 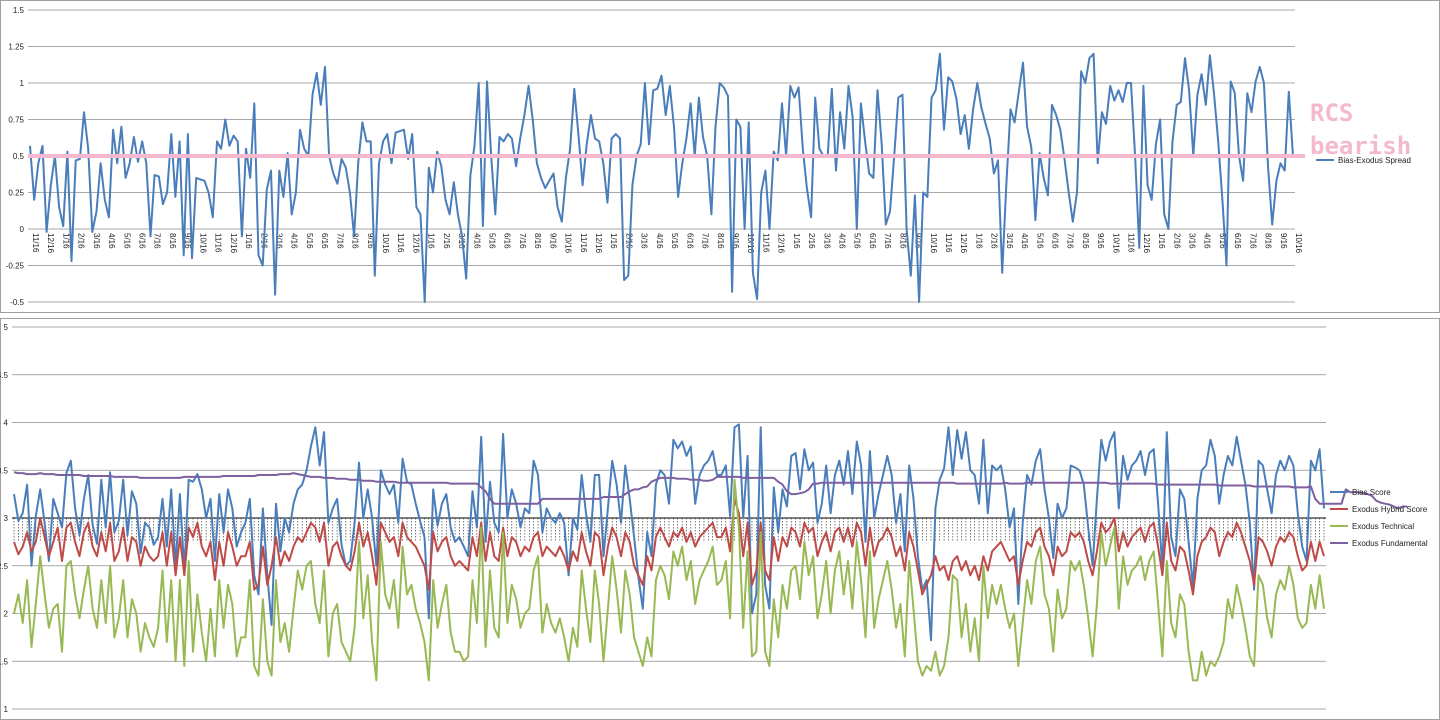 I want to click on y-tick-label: 0.25, so click(x=16, y=193).